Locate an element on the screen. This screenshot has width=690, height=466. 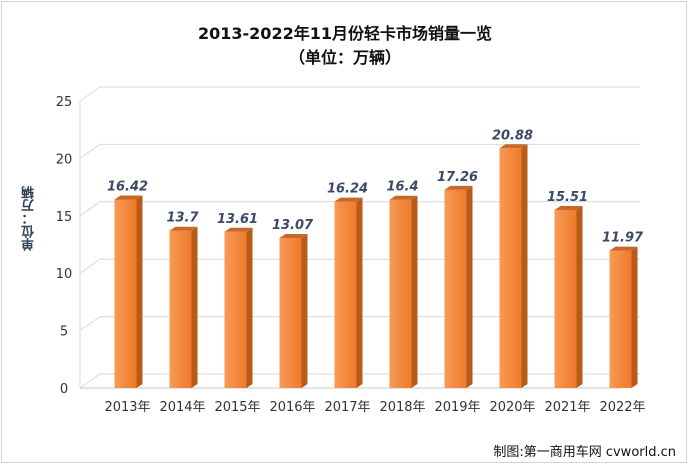
bar-2018年 is located at coordinates (400, 293).